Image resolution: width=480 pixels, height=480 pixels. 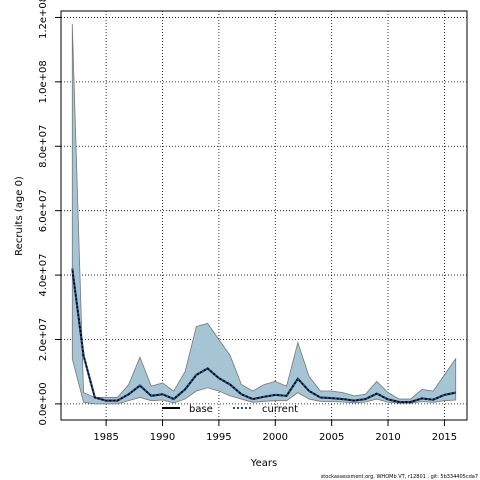 What do you see at coordinates (387, 437) in the screenshot?
I see `x-tick-label: 2010` at bounding box center [387, 437].